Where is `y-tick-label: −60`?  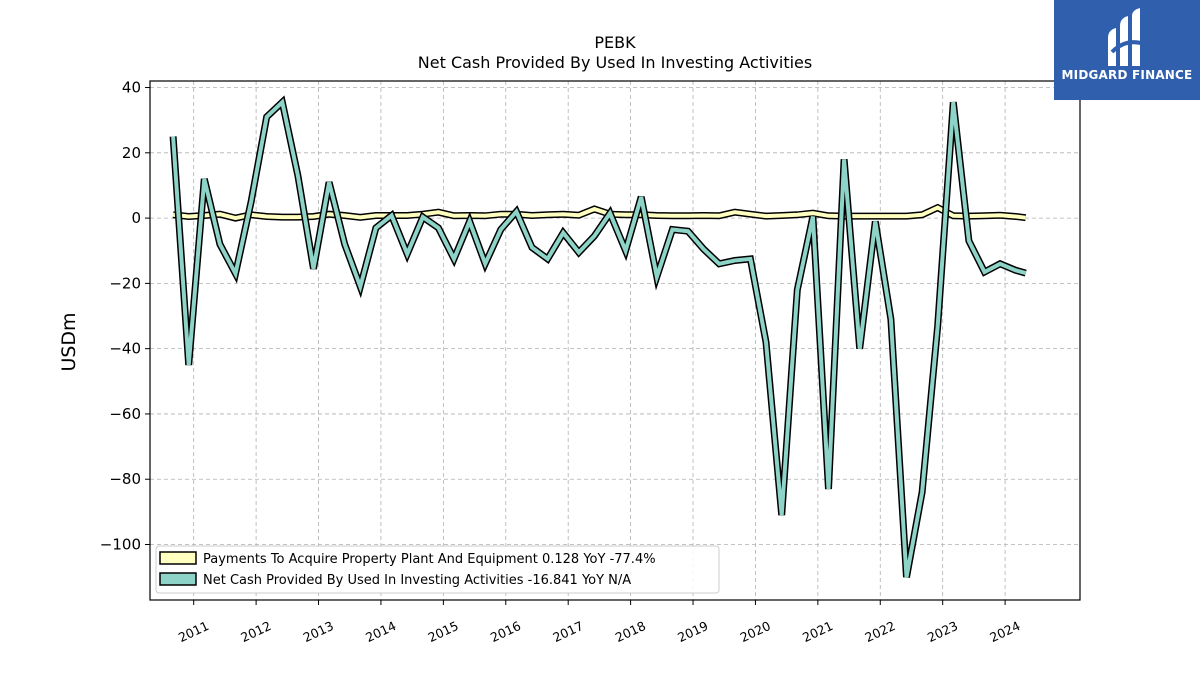 y-tick-label: −60 is located at coordinates (125, 414).